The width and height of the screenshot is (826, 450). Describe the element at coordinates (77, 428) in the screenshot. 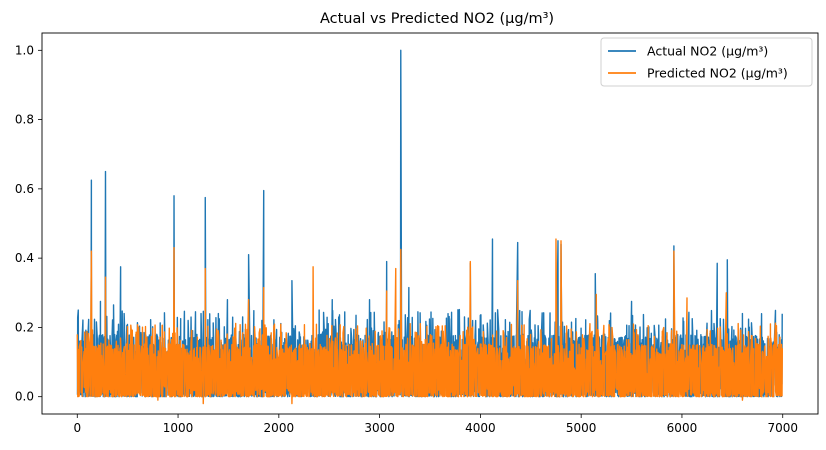

I see `x-tick-label: 0` at that location.